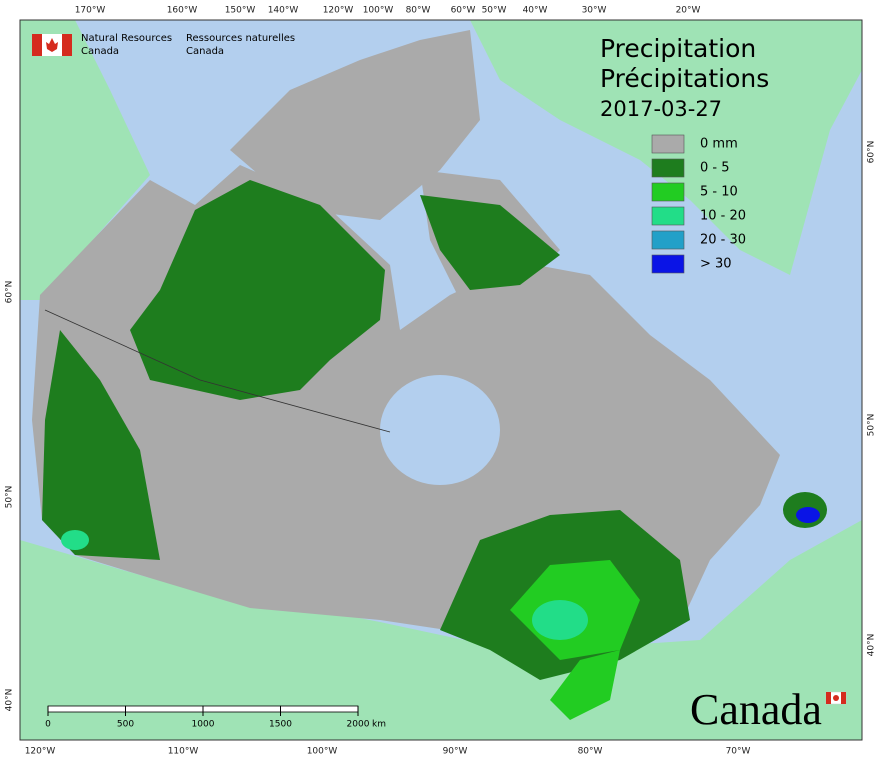 The width and height of the screenshot is (880, 760). Describe the element at coordinates (594, 11) in the screenshot. I see `top-label: 30°W` at that location.